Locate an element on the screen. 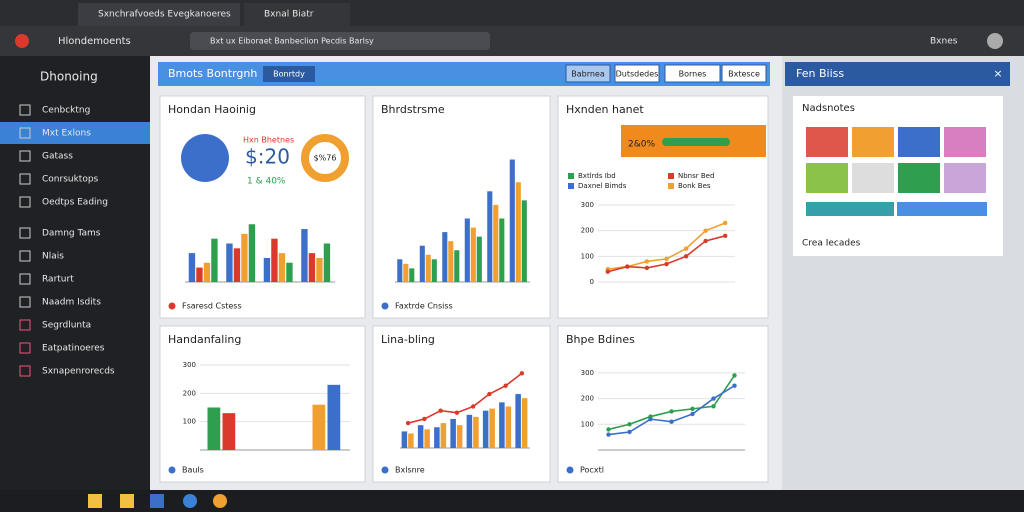 Image resolution: width=1024 pixels, height=516 pixels. sidebar-item: Gatass is located at coordinates (57, 157).